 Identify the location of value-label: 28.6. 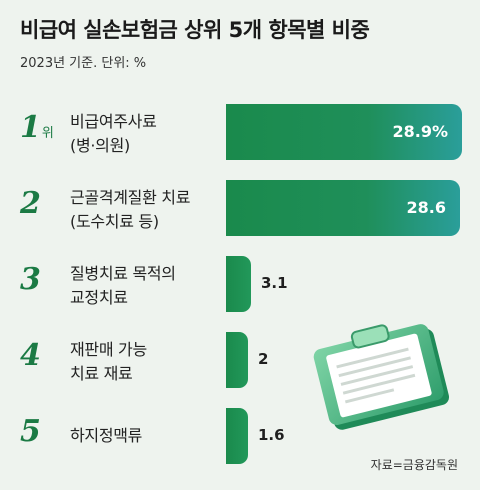
(426, 207).